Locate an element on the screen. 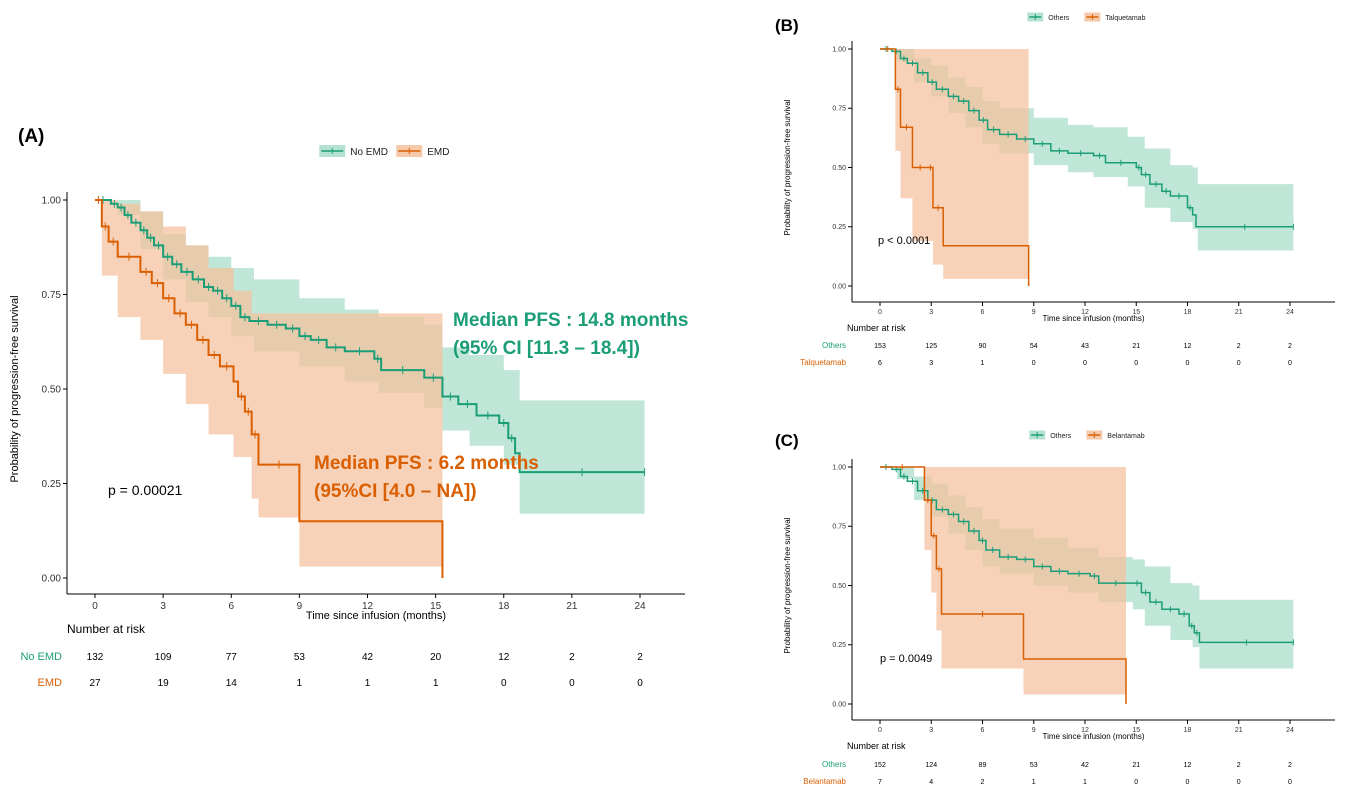 Image resolution: width=1351 pixels, height=787 pixels. risk-row-label: Others is located at coordinates (834, 764).